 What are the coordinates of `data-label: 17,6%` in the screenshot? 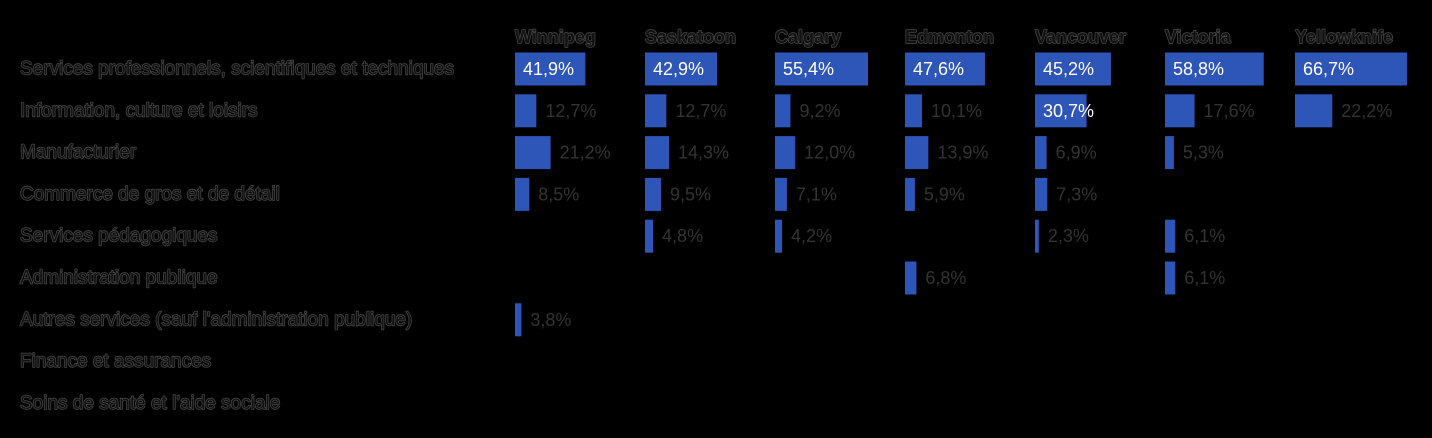 It's located at (1229, 111).